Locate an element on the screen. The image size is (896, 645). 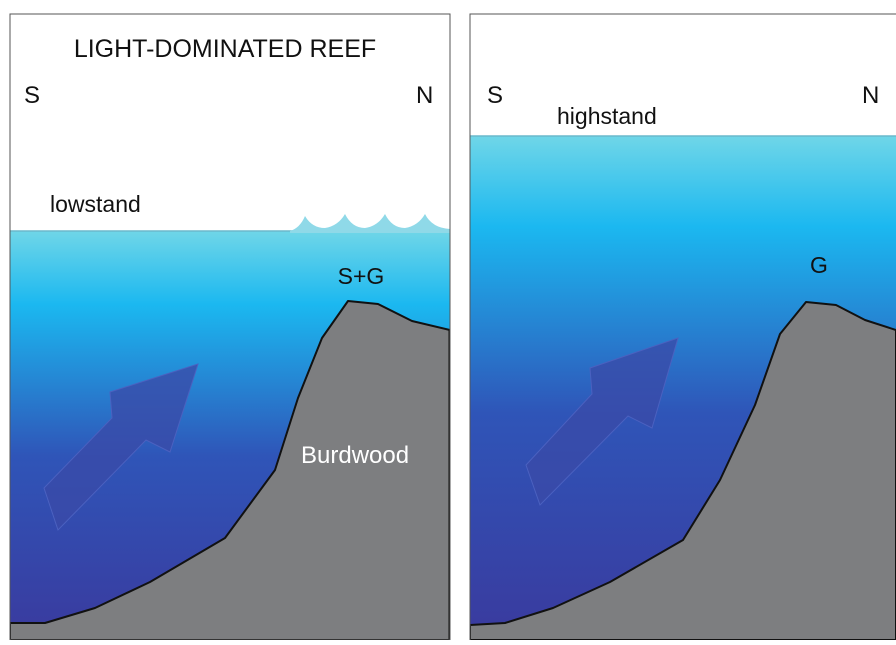
left-north-label: N is located at coordinates (424, 95).